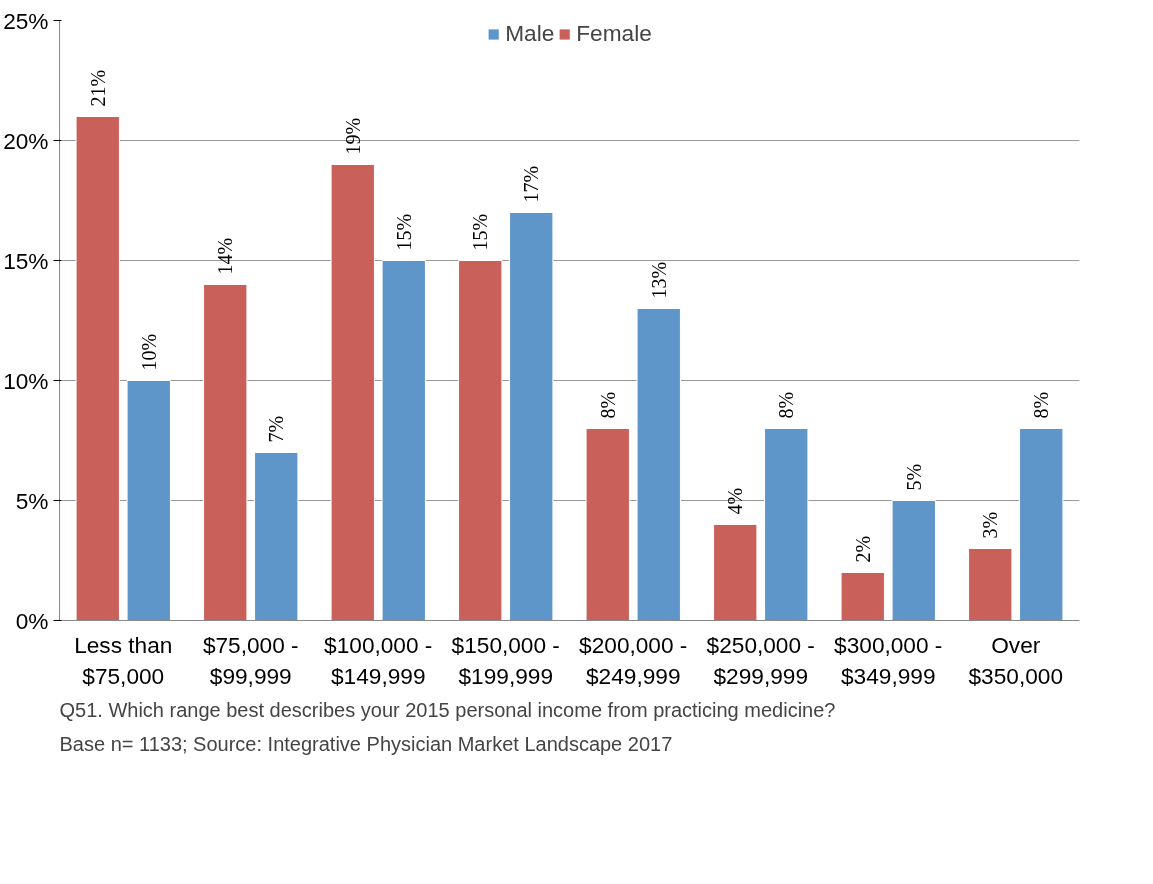  What do you see at coordinates (123, 660) in the screenshot?
I see `x-tick-label: Less than $75,000` at bounding box center [123, 660].